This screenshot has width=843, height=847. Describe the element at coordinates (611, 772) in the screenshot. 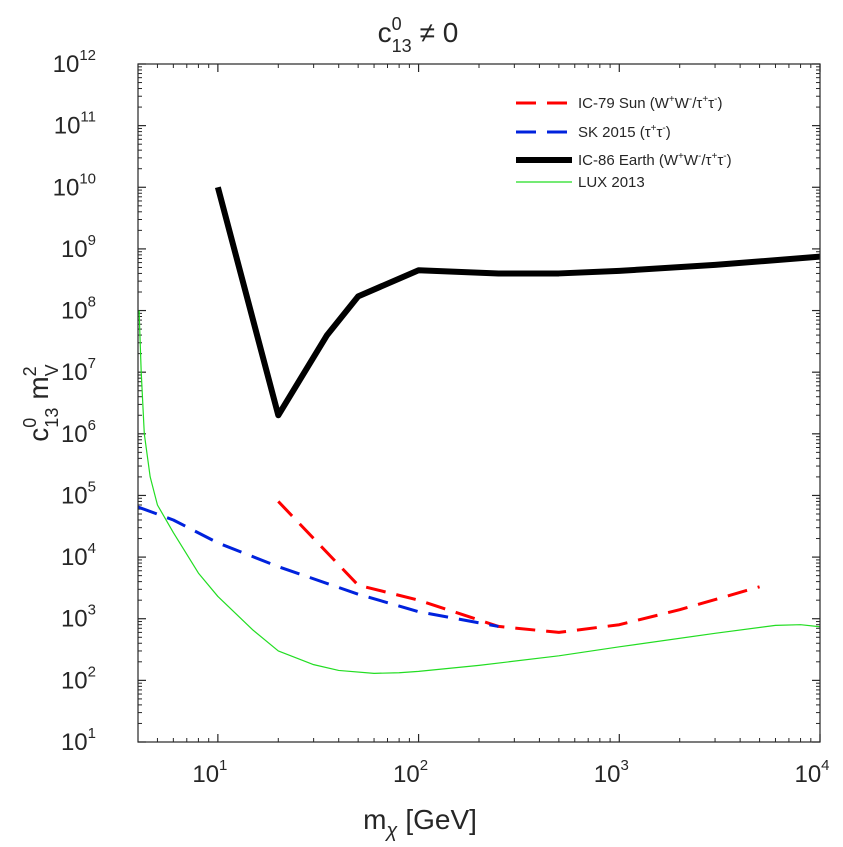

I see `x-tick-label: 10³` at that location.